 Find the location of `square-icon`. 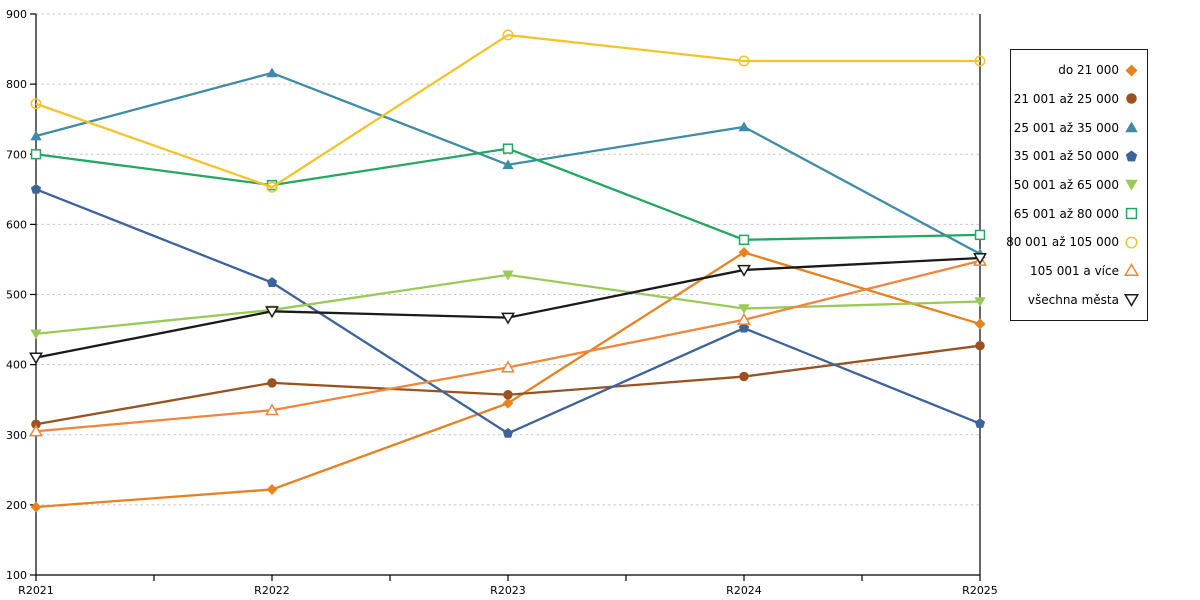

square-icon is located at coordinates (1131, 213).